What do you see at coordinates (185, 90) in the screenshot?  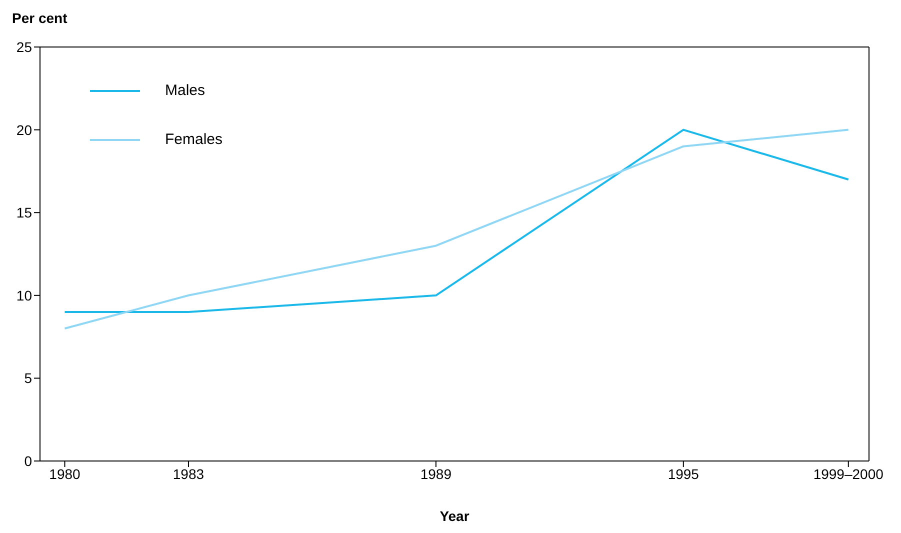 I see `legend-label: Males` at bounding box center [185, 90].